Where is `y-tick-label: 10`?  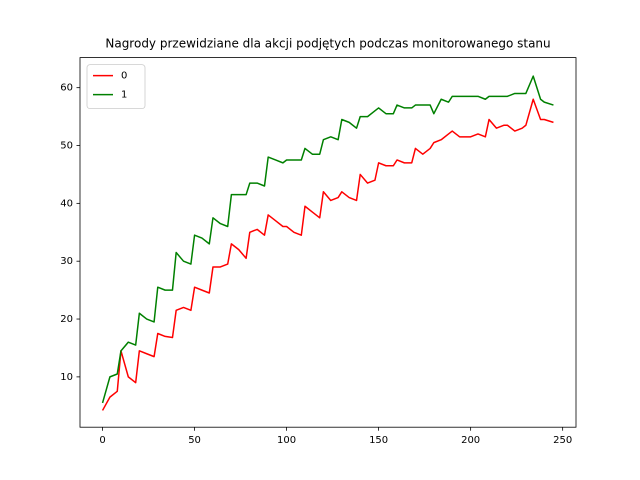 y-tick-label: 10 is located at coordinates (66, 377).